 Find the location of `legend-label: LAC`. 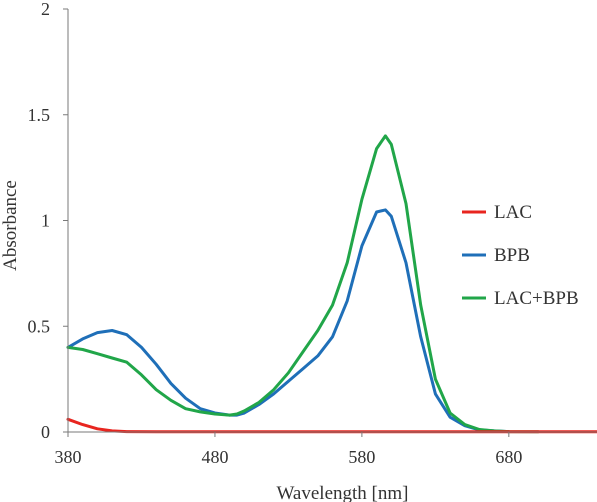

legend-label: LAC is located at coordinates (513, 212).